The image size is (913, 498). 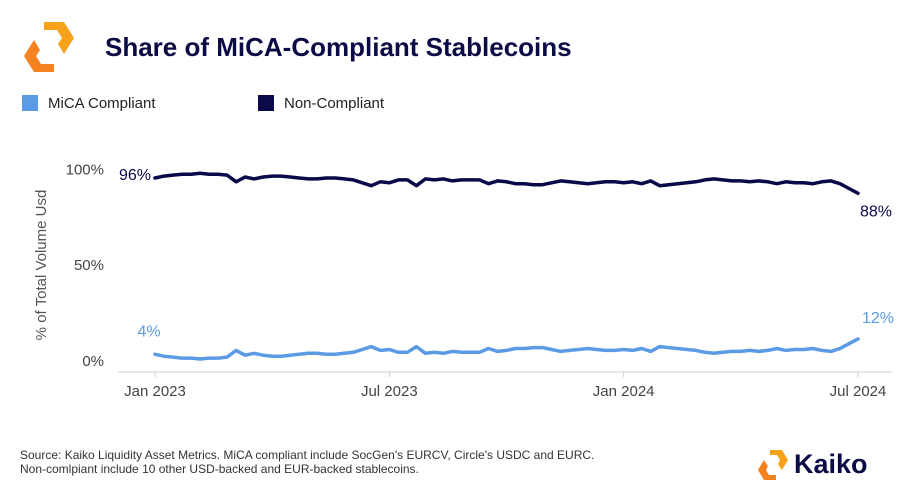 I want to click on x-tick-label: Jan 2023, so click(x=155, y=391).